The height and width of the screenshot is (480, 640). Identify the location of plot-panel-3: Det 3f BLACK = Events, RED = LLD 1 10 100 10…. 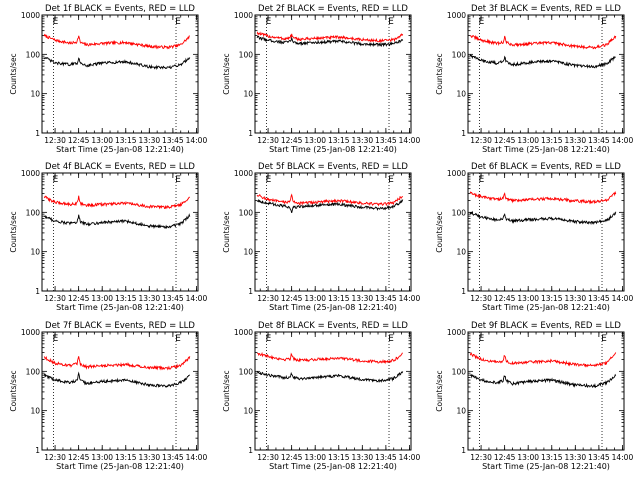
(534, 79).